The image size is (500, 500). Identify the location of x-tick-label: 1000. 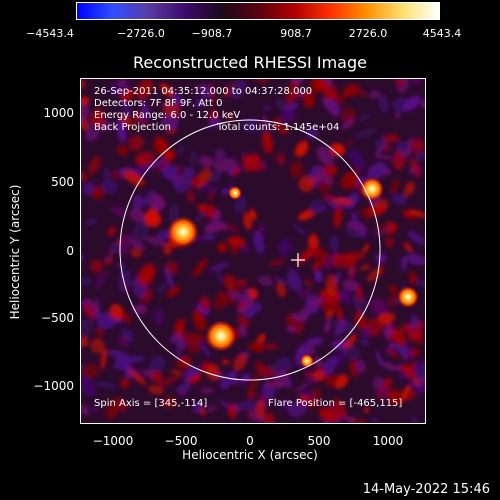
(388, 441).